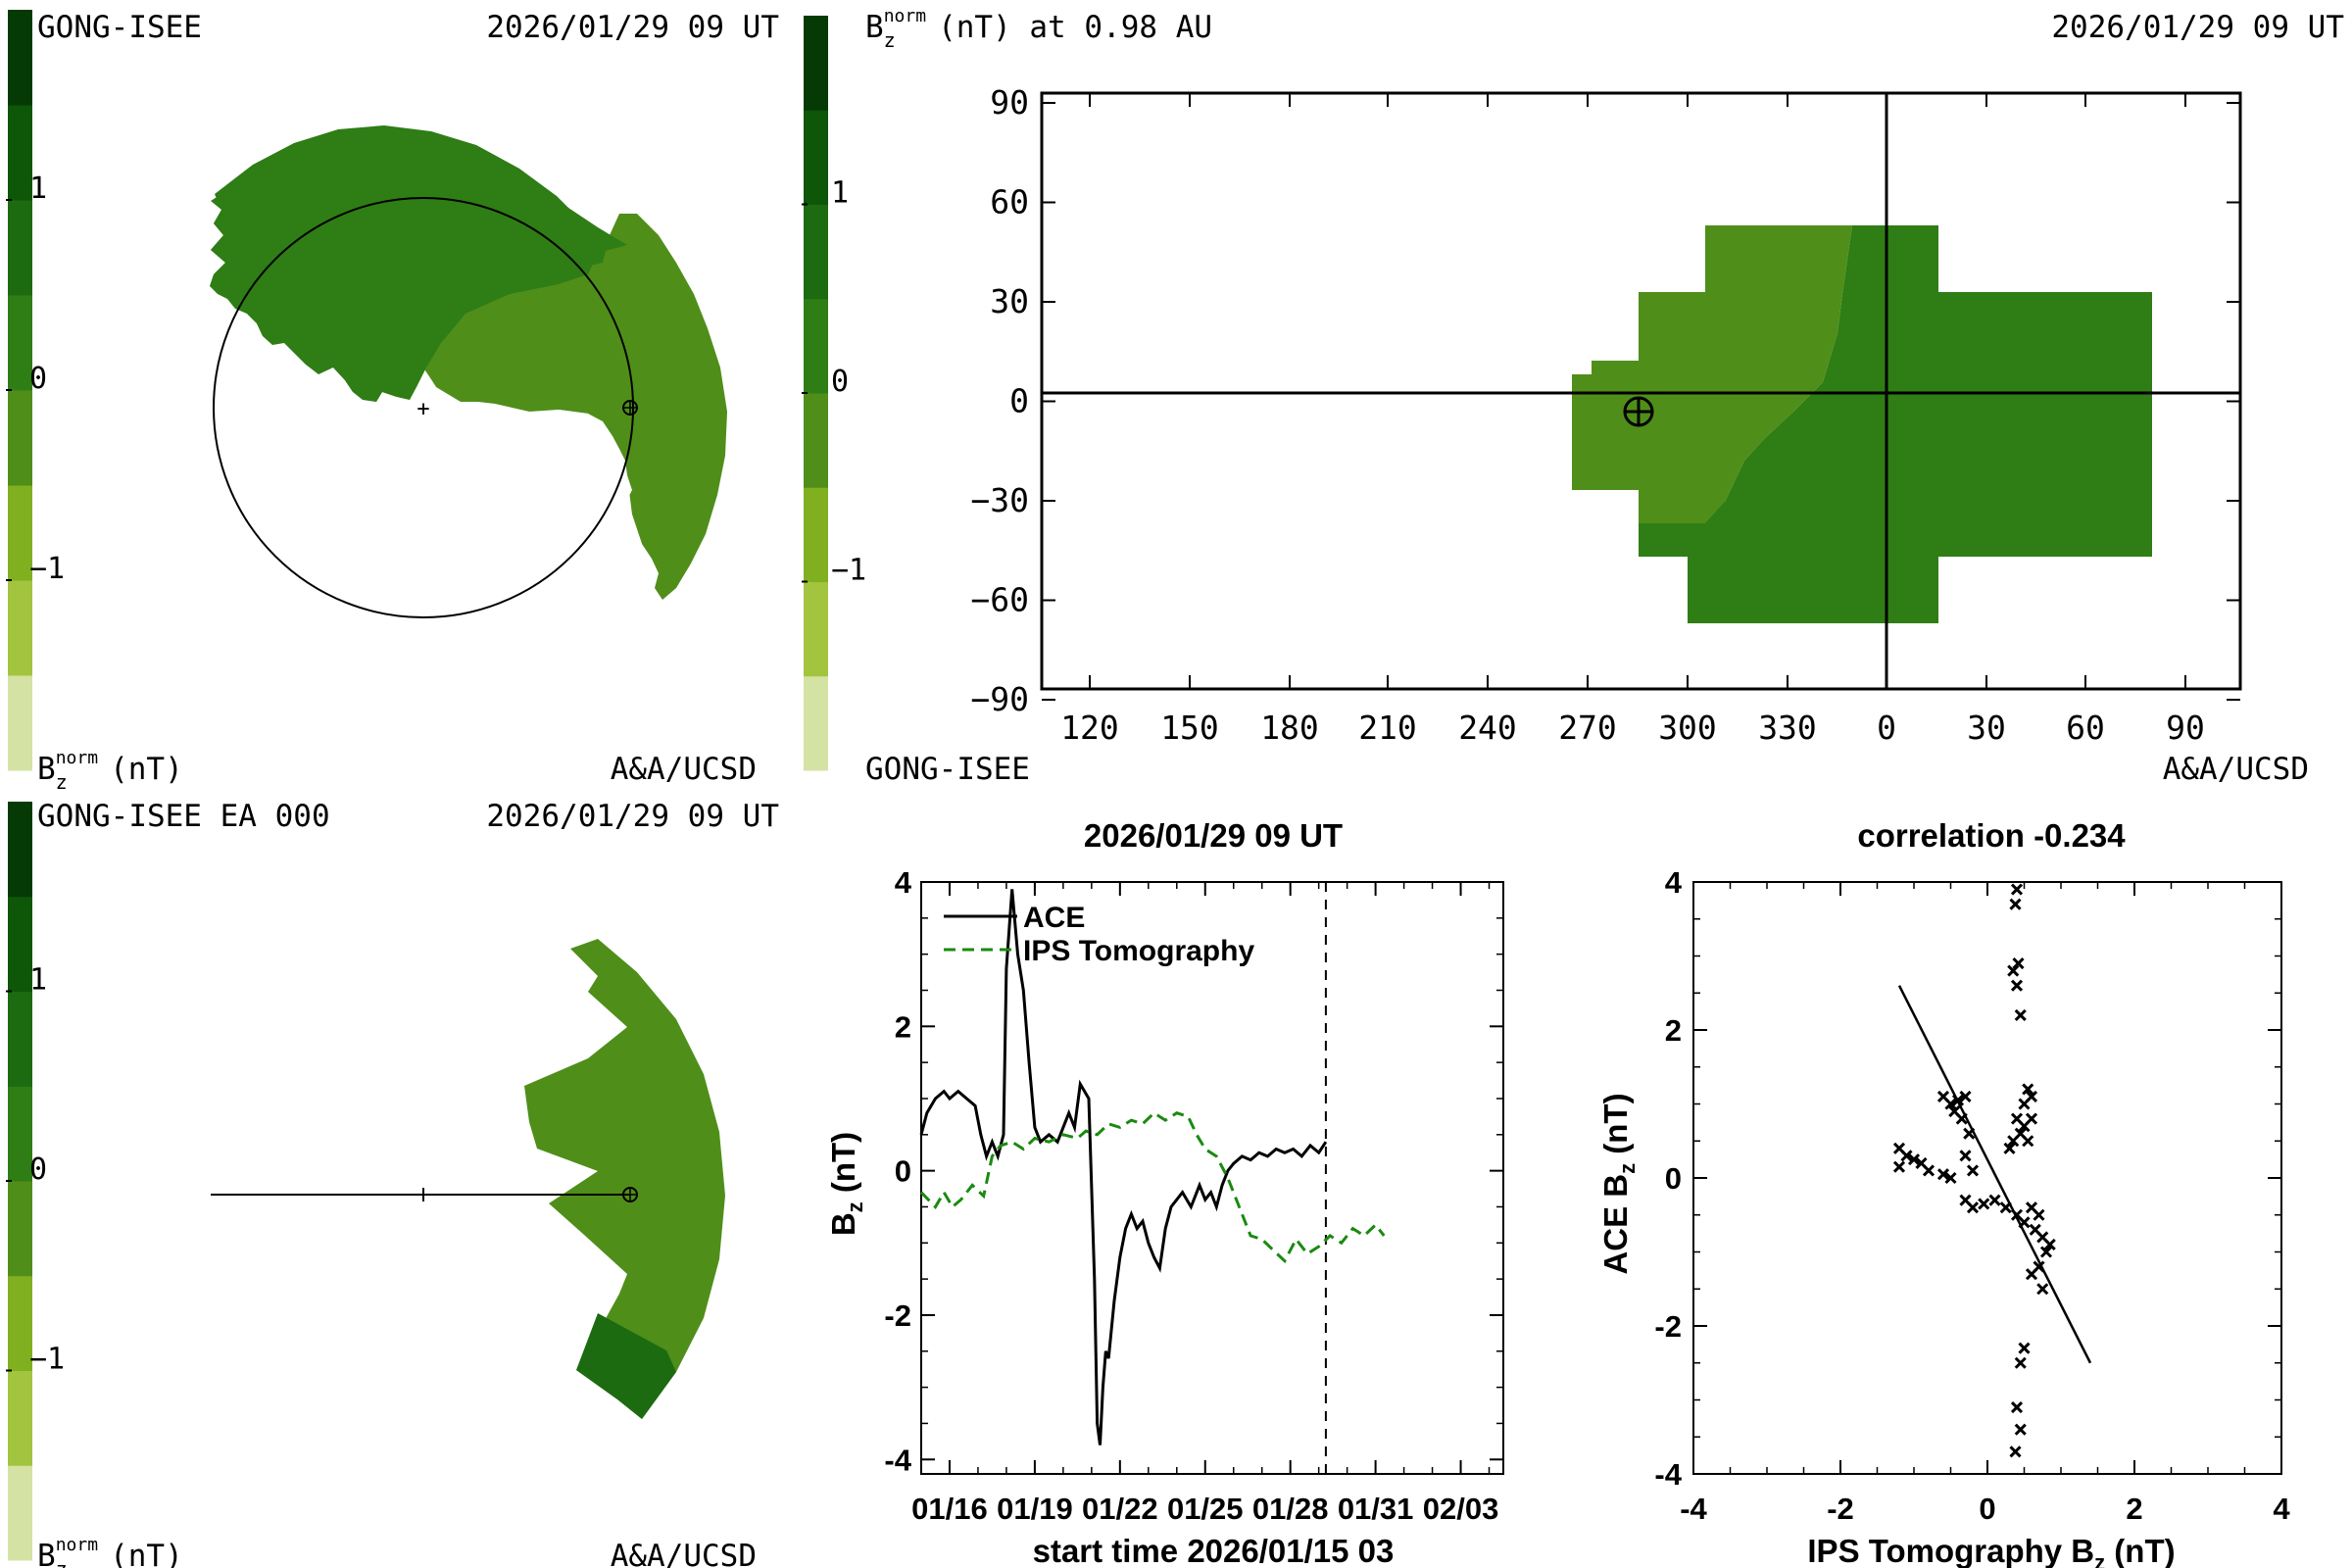 This screenshot has height=1568, width=2352. What do you see at coordinates (2236, 769) in the screenshot?
I see `credit-tr: A&A/UCSD` at bounding box center [2236, 769].